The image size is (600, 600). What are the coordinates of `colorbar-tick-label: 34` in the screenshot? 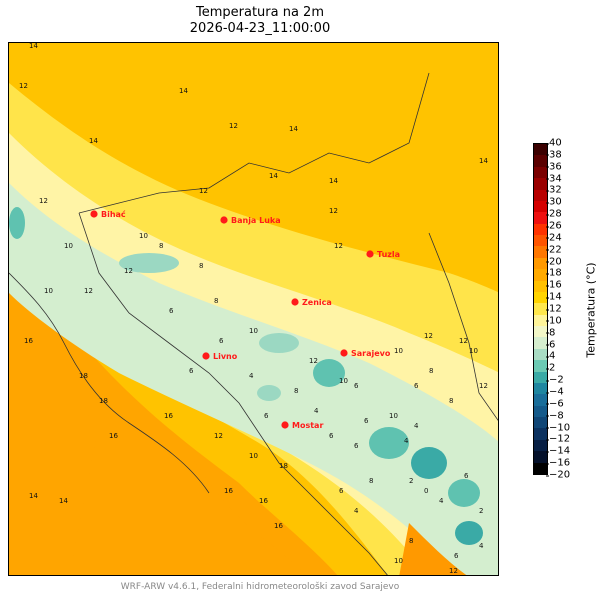 It's located at (554, 179).